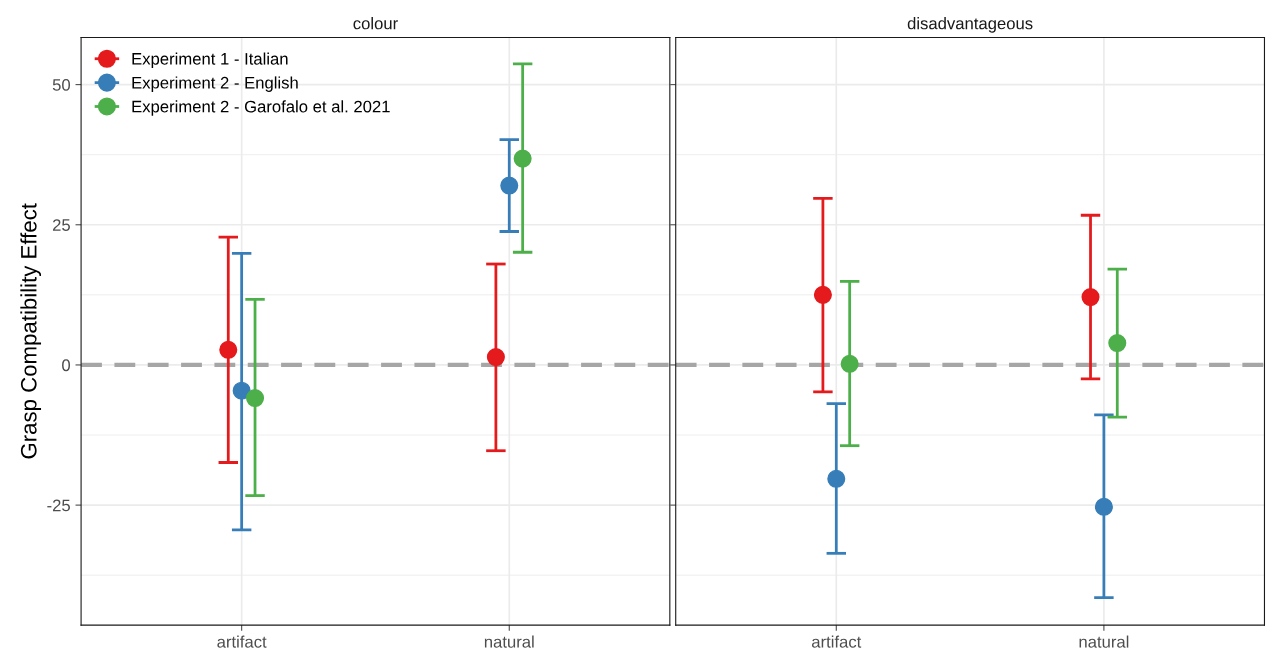 This screenshot has height=658, width=1267. I want to click on chart-title: colour, so click(375, 23).